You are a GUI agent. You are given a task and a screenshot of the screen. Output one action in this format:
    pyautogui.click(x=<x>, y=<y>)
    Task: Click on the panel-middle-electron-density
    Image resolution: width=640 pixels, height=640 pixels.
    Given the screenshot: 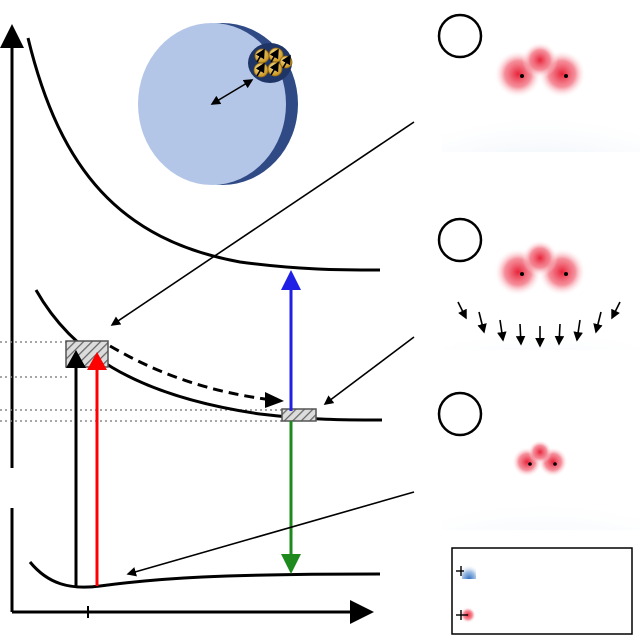 What is the action you would take?
    pyautogui.click(x=541, y=310)
    